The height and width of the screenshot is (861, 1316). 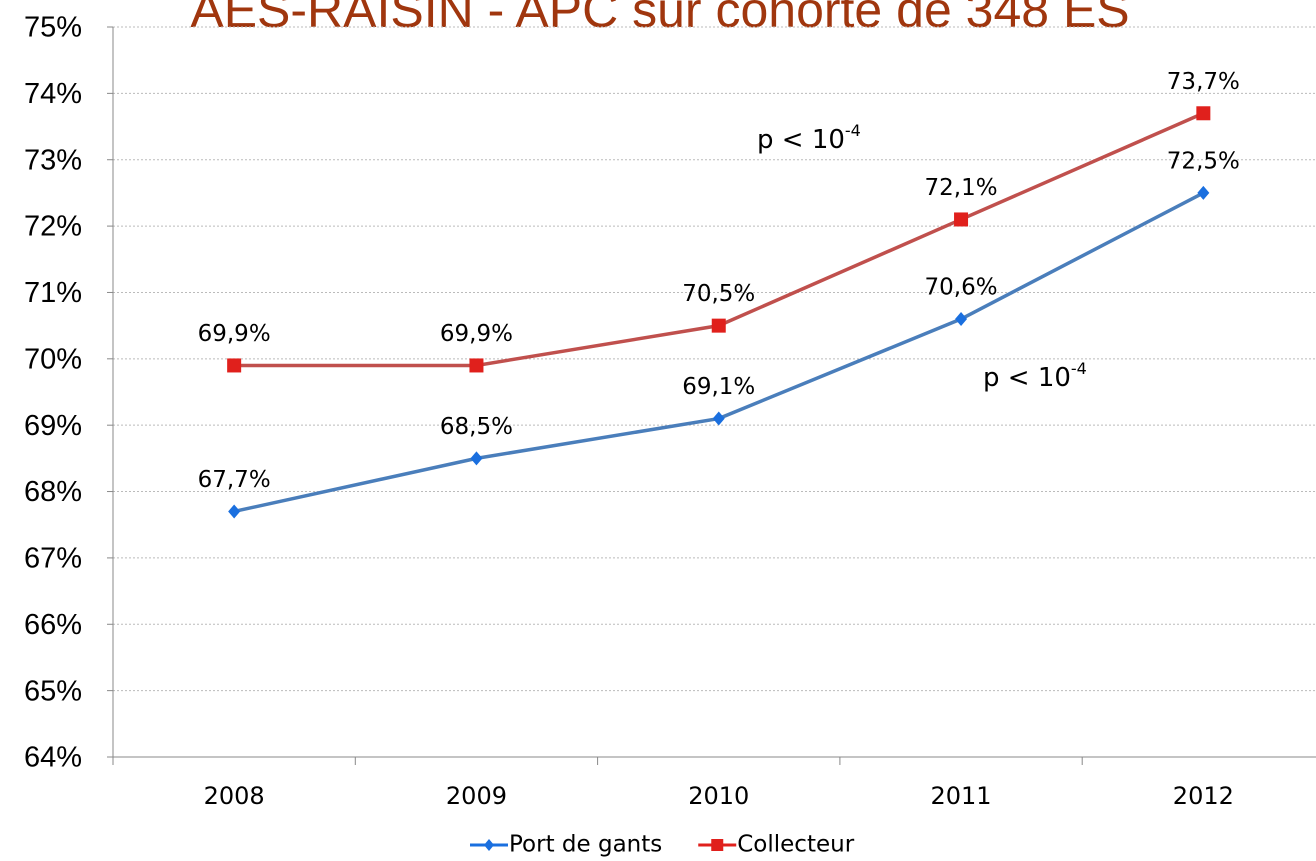 I want to click on legend-label: Collecteur, so click(x=795, y=845).